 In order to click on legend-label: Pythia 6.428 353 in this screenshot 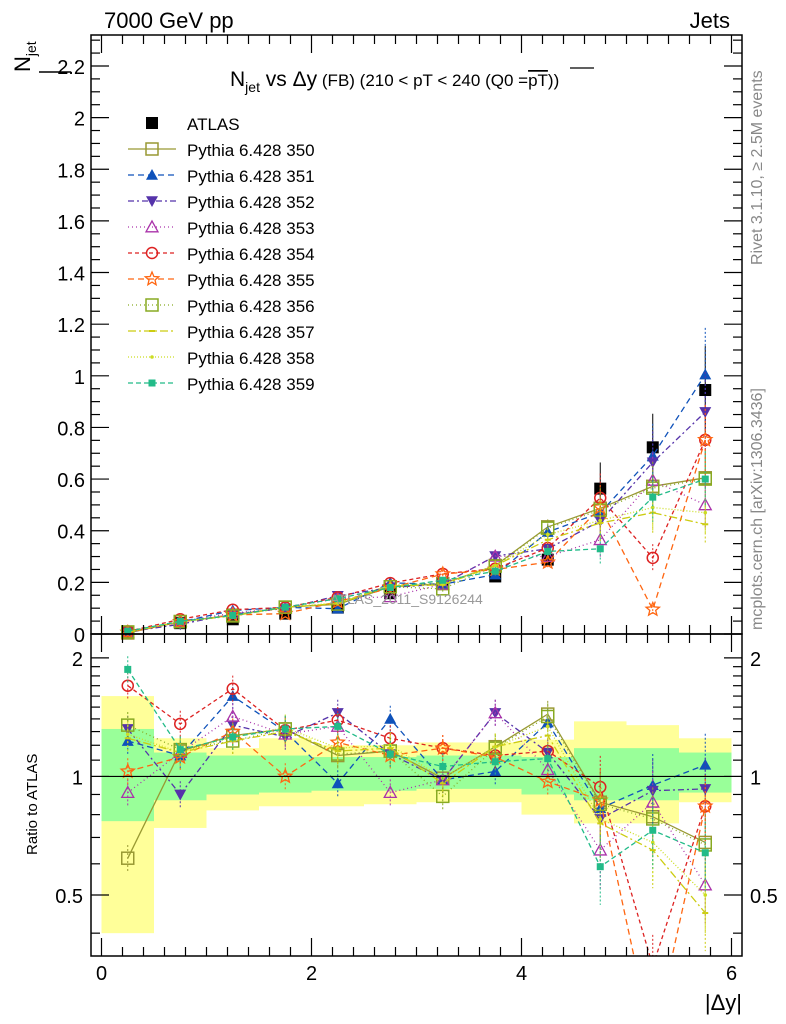, I will do `click(251, 228)`.